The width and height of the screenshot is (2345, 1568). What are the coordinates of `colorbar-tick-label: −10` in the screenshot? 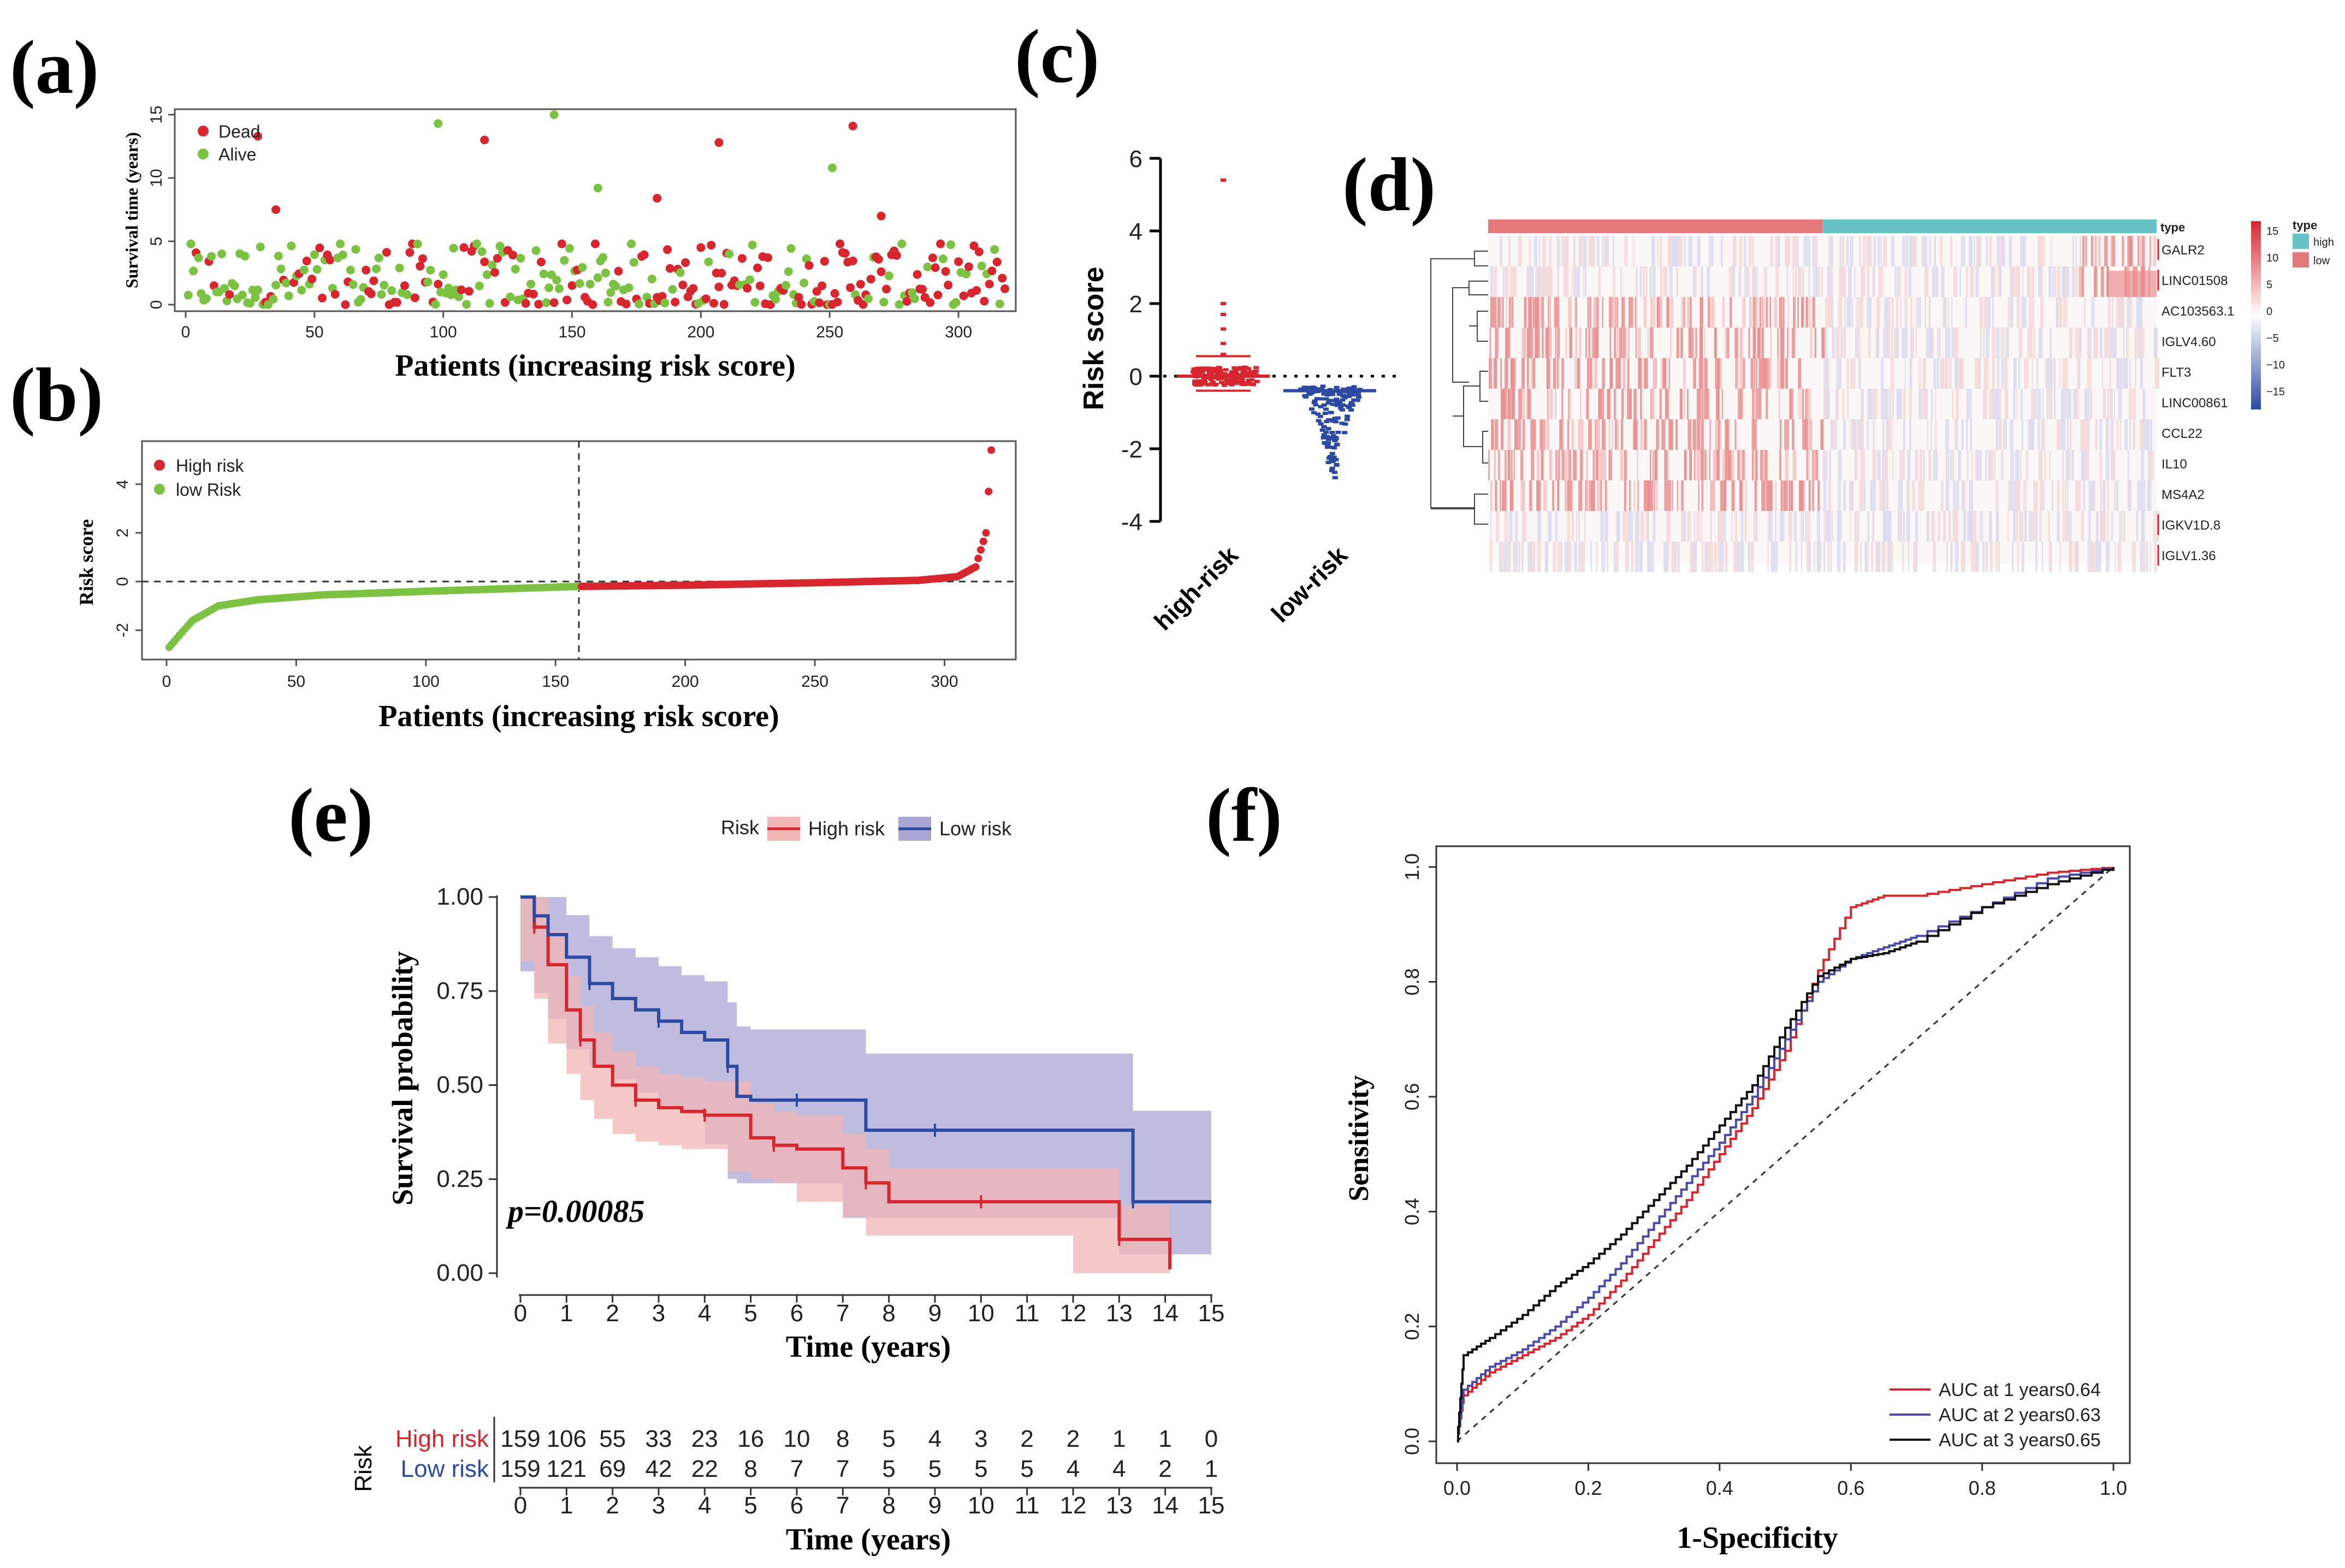 It's located at (2275, 365).